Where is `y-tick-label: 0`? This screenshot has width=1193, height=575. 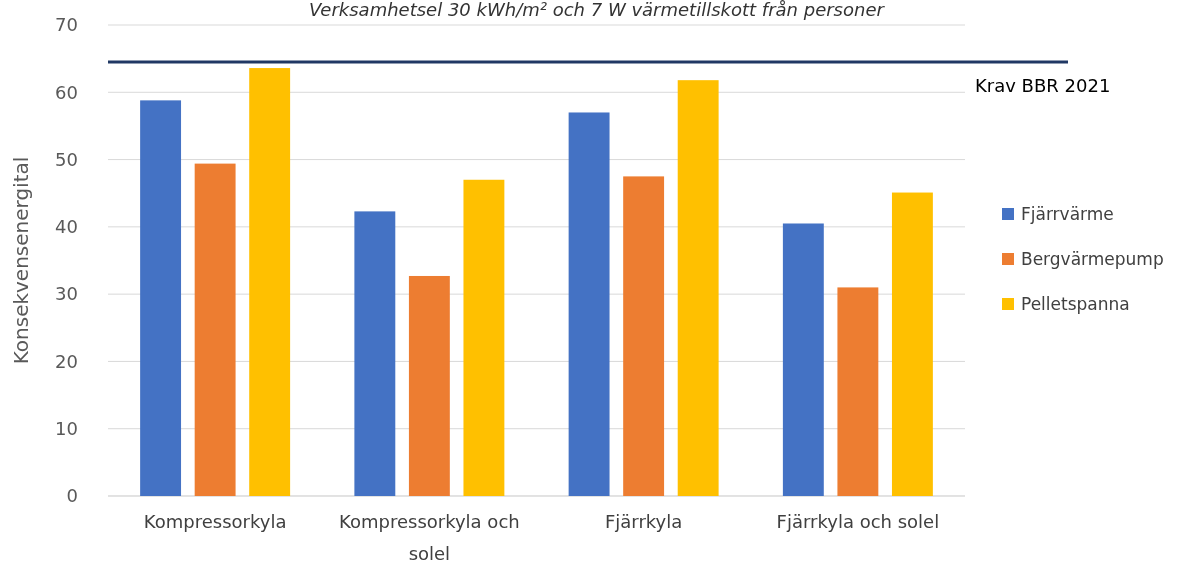
y-tick-label: 0 is located at coordinates (72, 496).